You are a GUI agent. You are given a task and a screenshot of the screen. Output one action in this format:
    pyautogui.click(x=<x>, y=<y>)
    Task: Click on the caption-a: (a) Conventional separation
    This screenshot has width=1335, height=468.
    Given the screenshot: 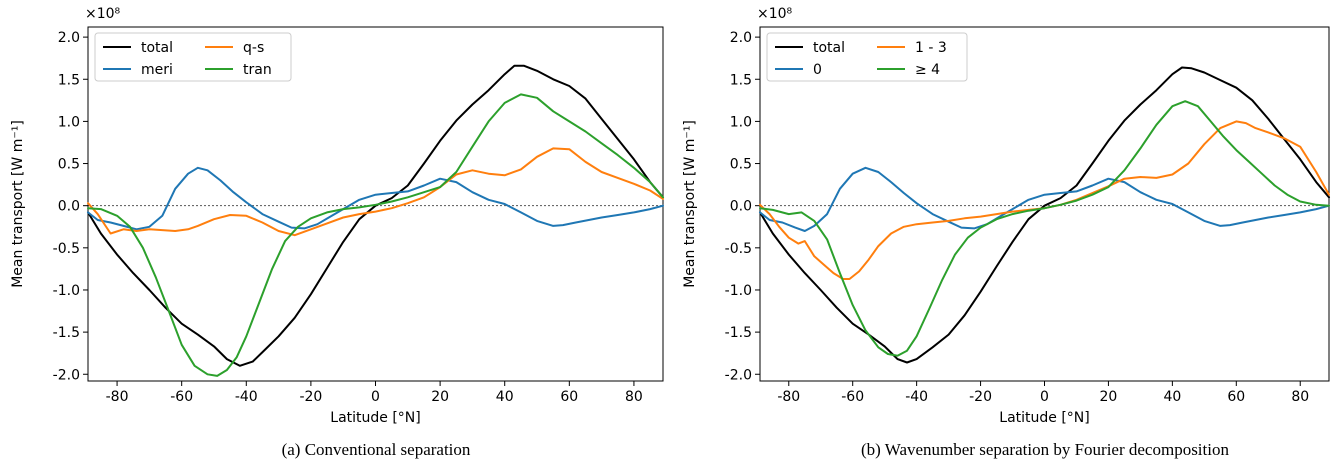 What is the action you would take?
    pyautogui.click(x=376, y=449)
    